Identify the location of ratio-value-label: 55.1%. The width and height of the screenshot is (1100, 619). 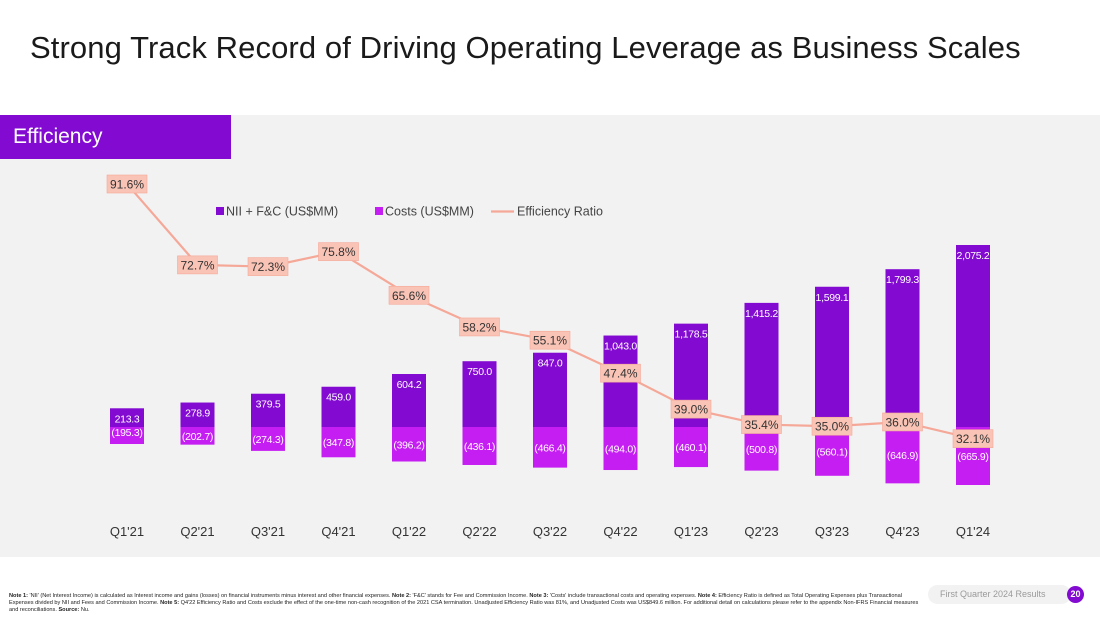
(550, 341).